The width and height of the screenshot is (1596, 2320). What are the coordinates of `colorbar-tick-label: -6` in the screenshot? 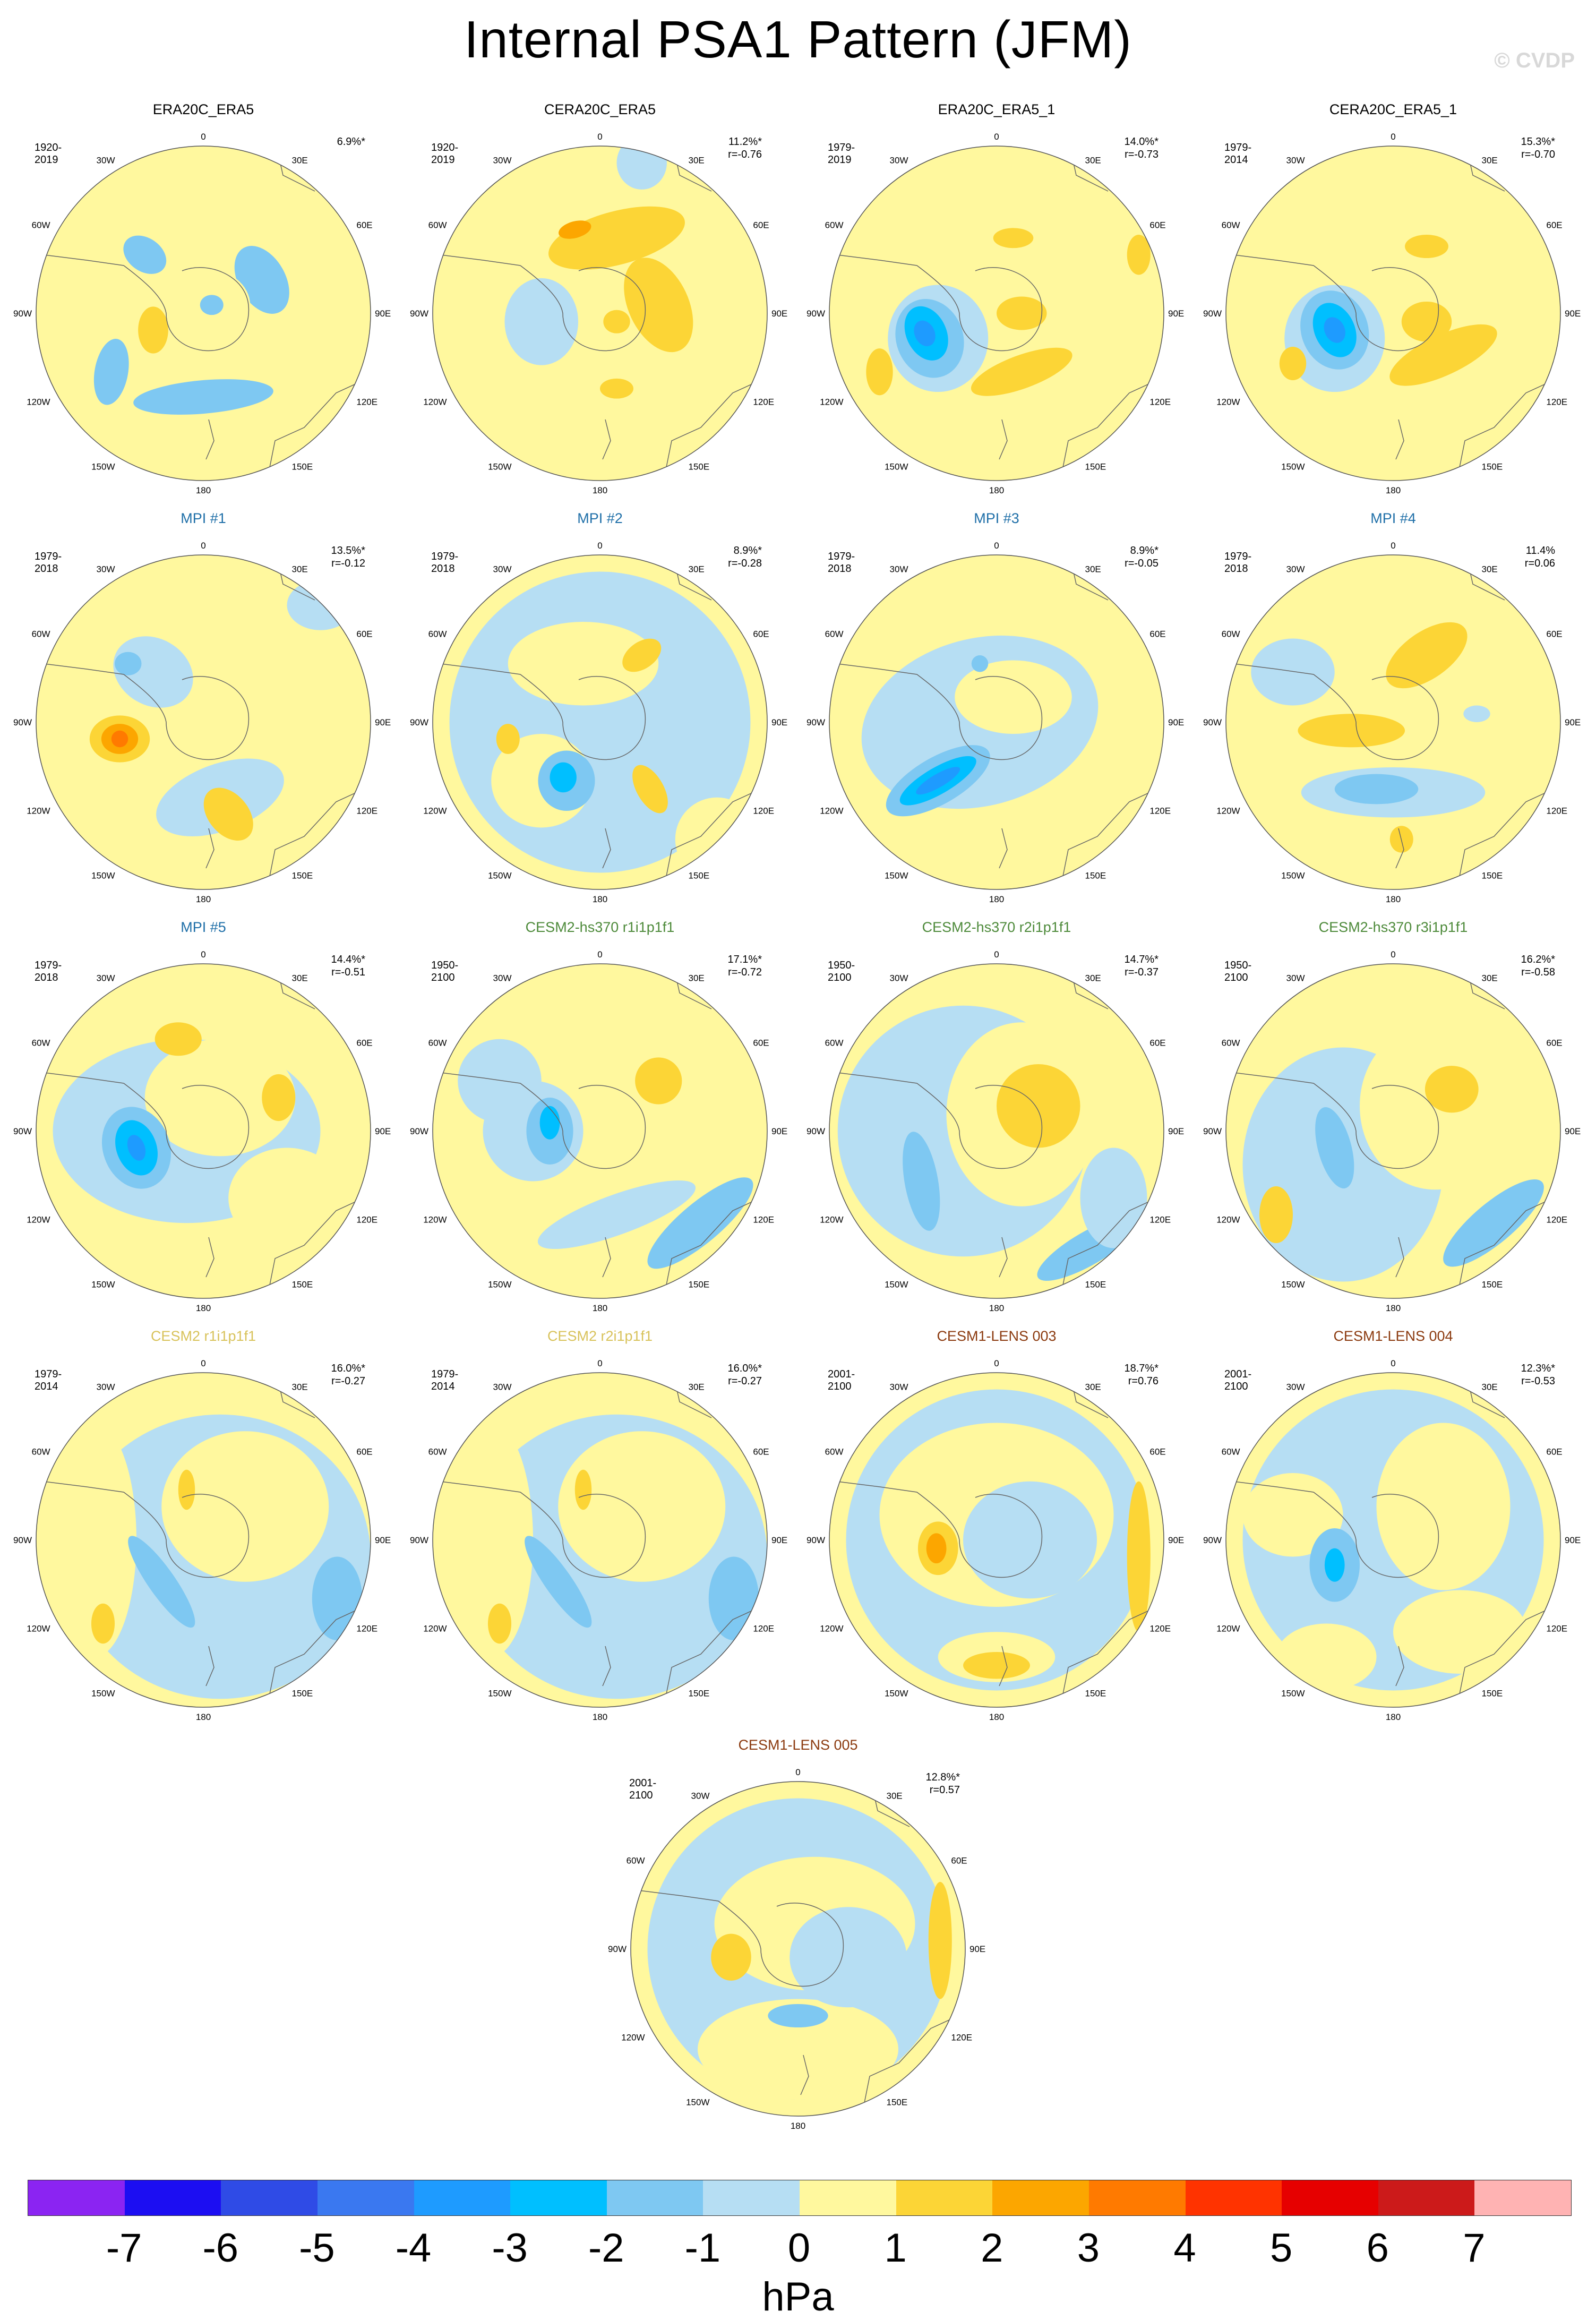 It's located at (220, 2248).